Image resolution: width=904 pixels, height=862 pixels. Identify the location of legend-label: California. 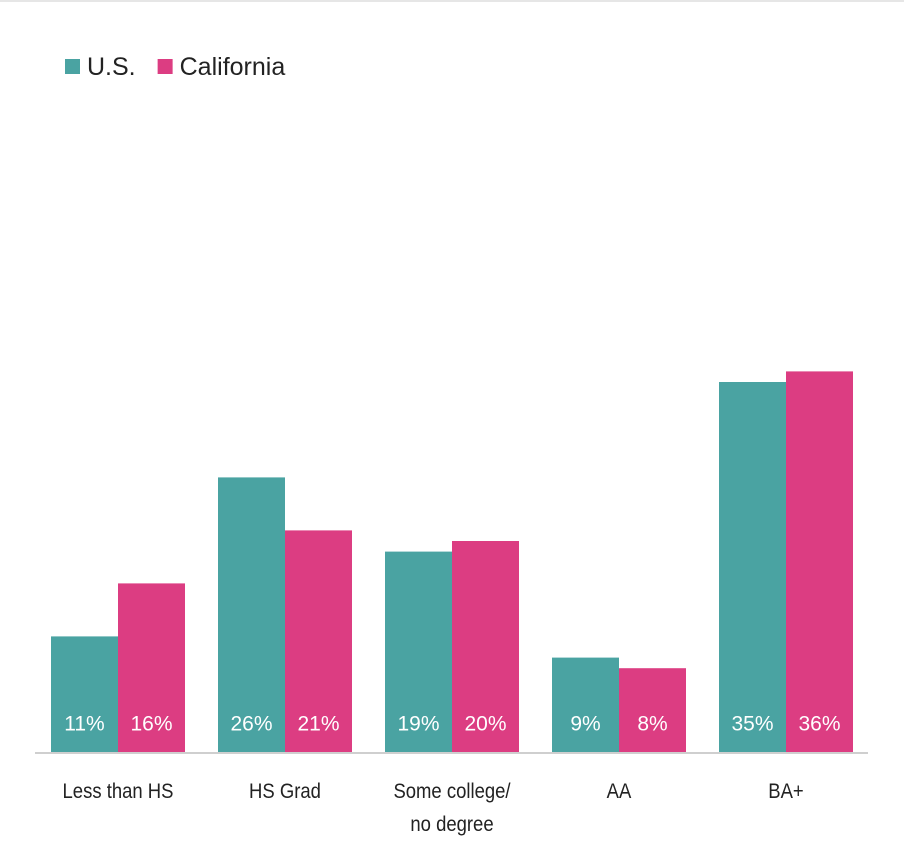
(233, 67).